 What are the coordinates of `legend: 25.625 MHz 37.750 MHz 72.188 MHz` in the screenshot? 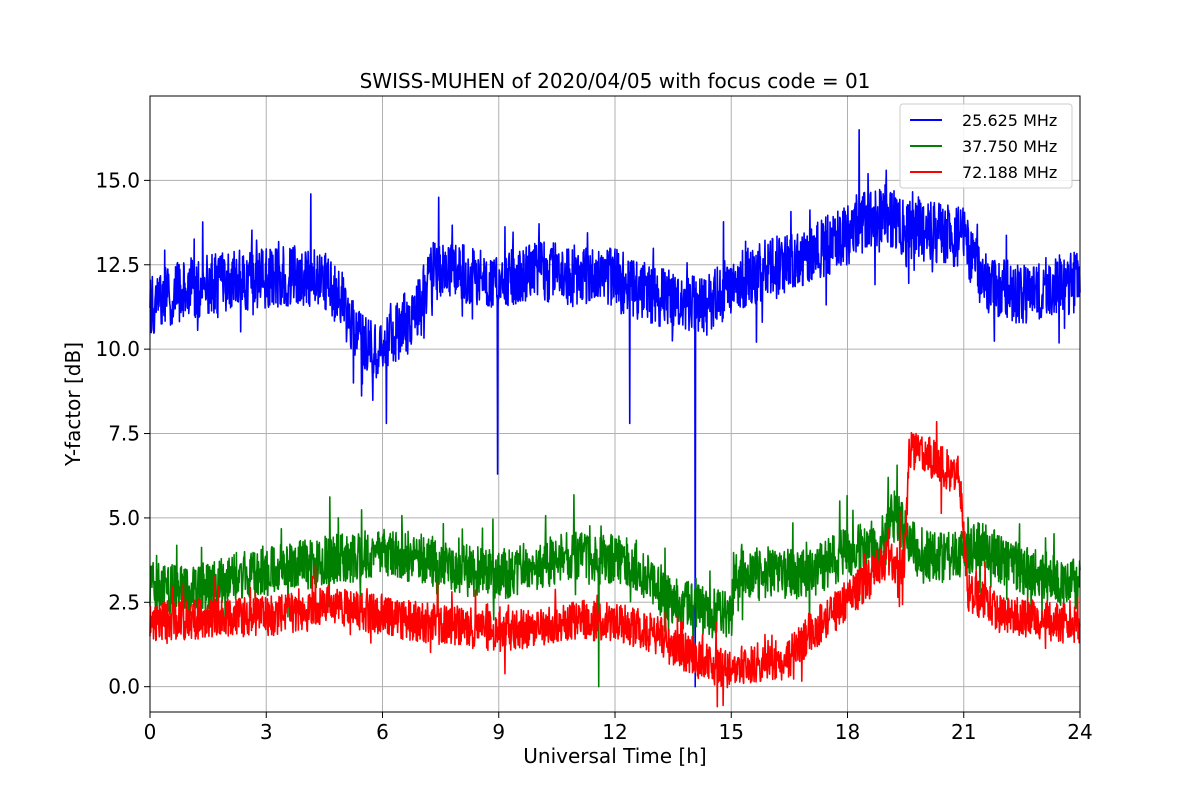 It's located at (986, 146).